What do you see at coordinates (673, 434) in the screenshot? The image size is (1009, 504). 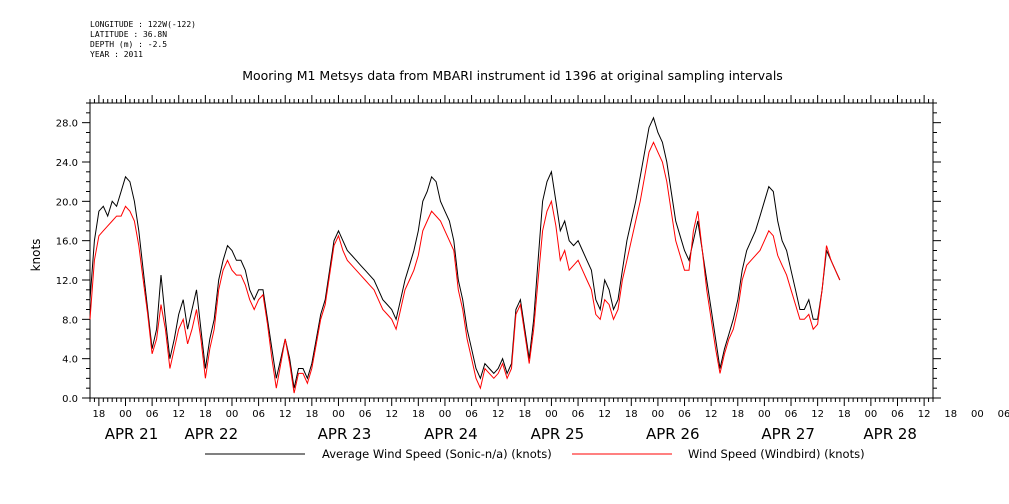 I see `date-label: APR 26` at bounding box center [673, 434].